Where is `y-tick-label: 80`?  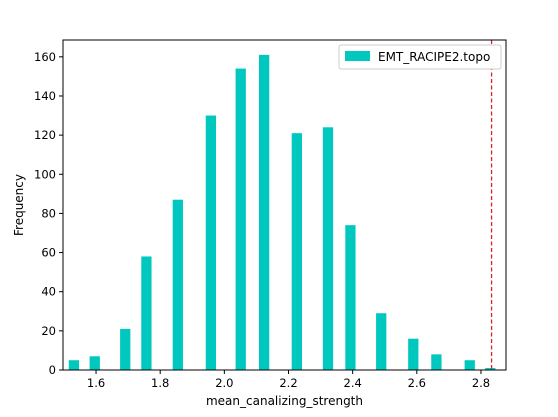 y-tick-label: 80 is located at coordinates (48, 213).